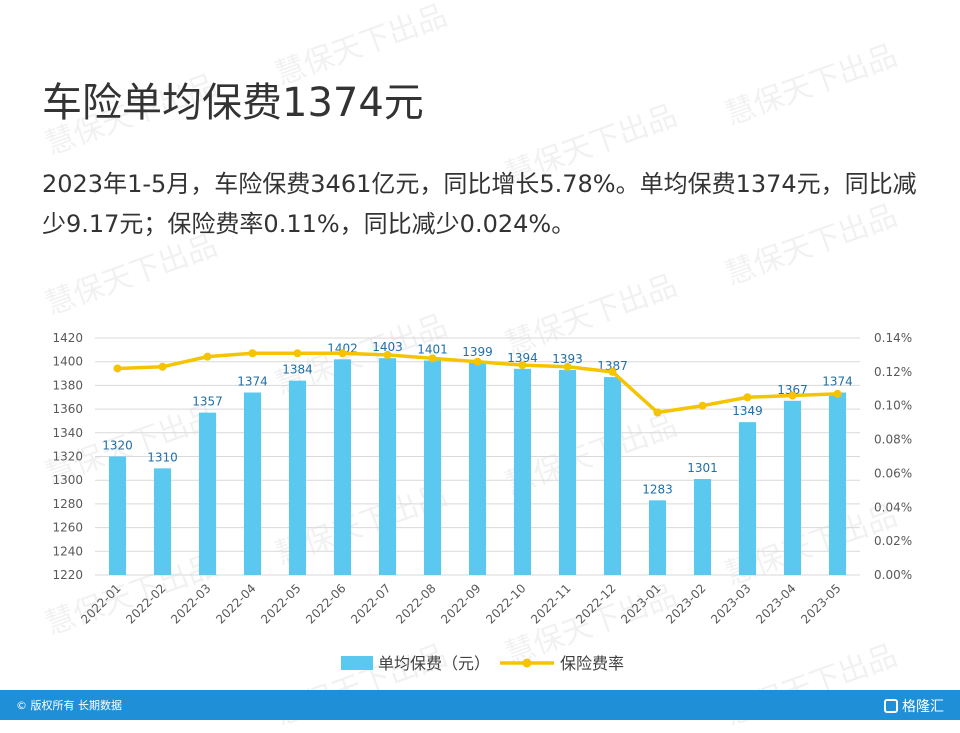  I want to click on x-tick-label: 2022-12, so click(595, 603).